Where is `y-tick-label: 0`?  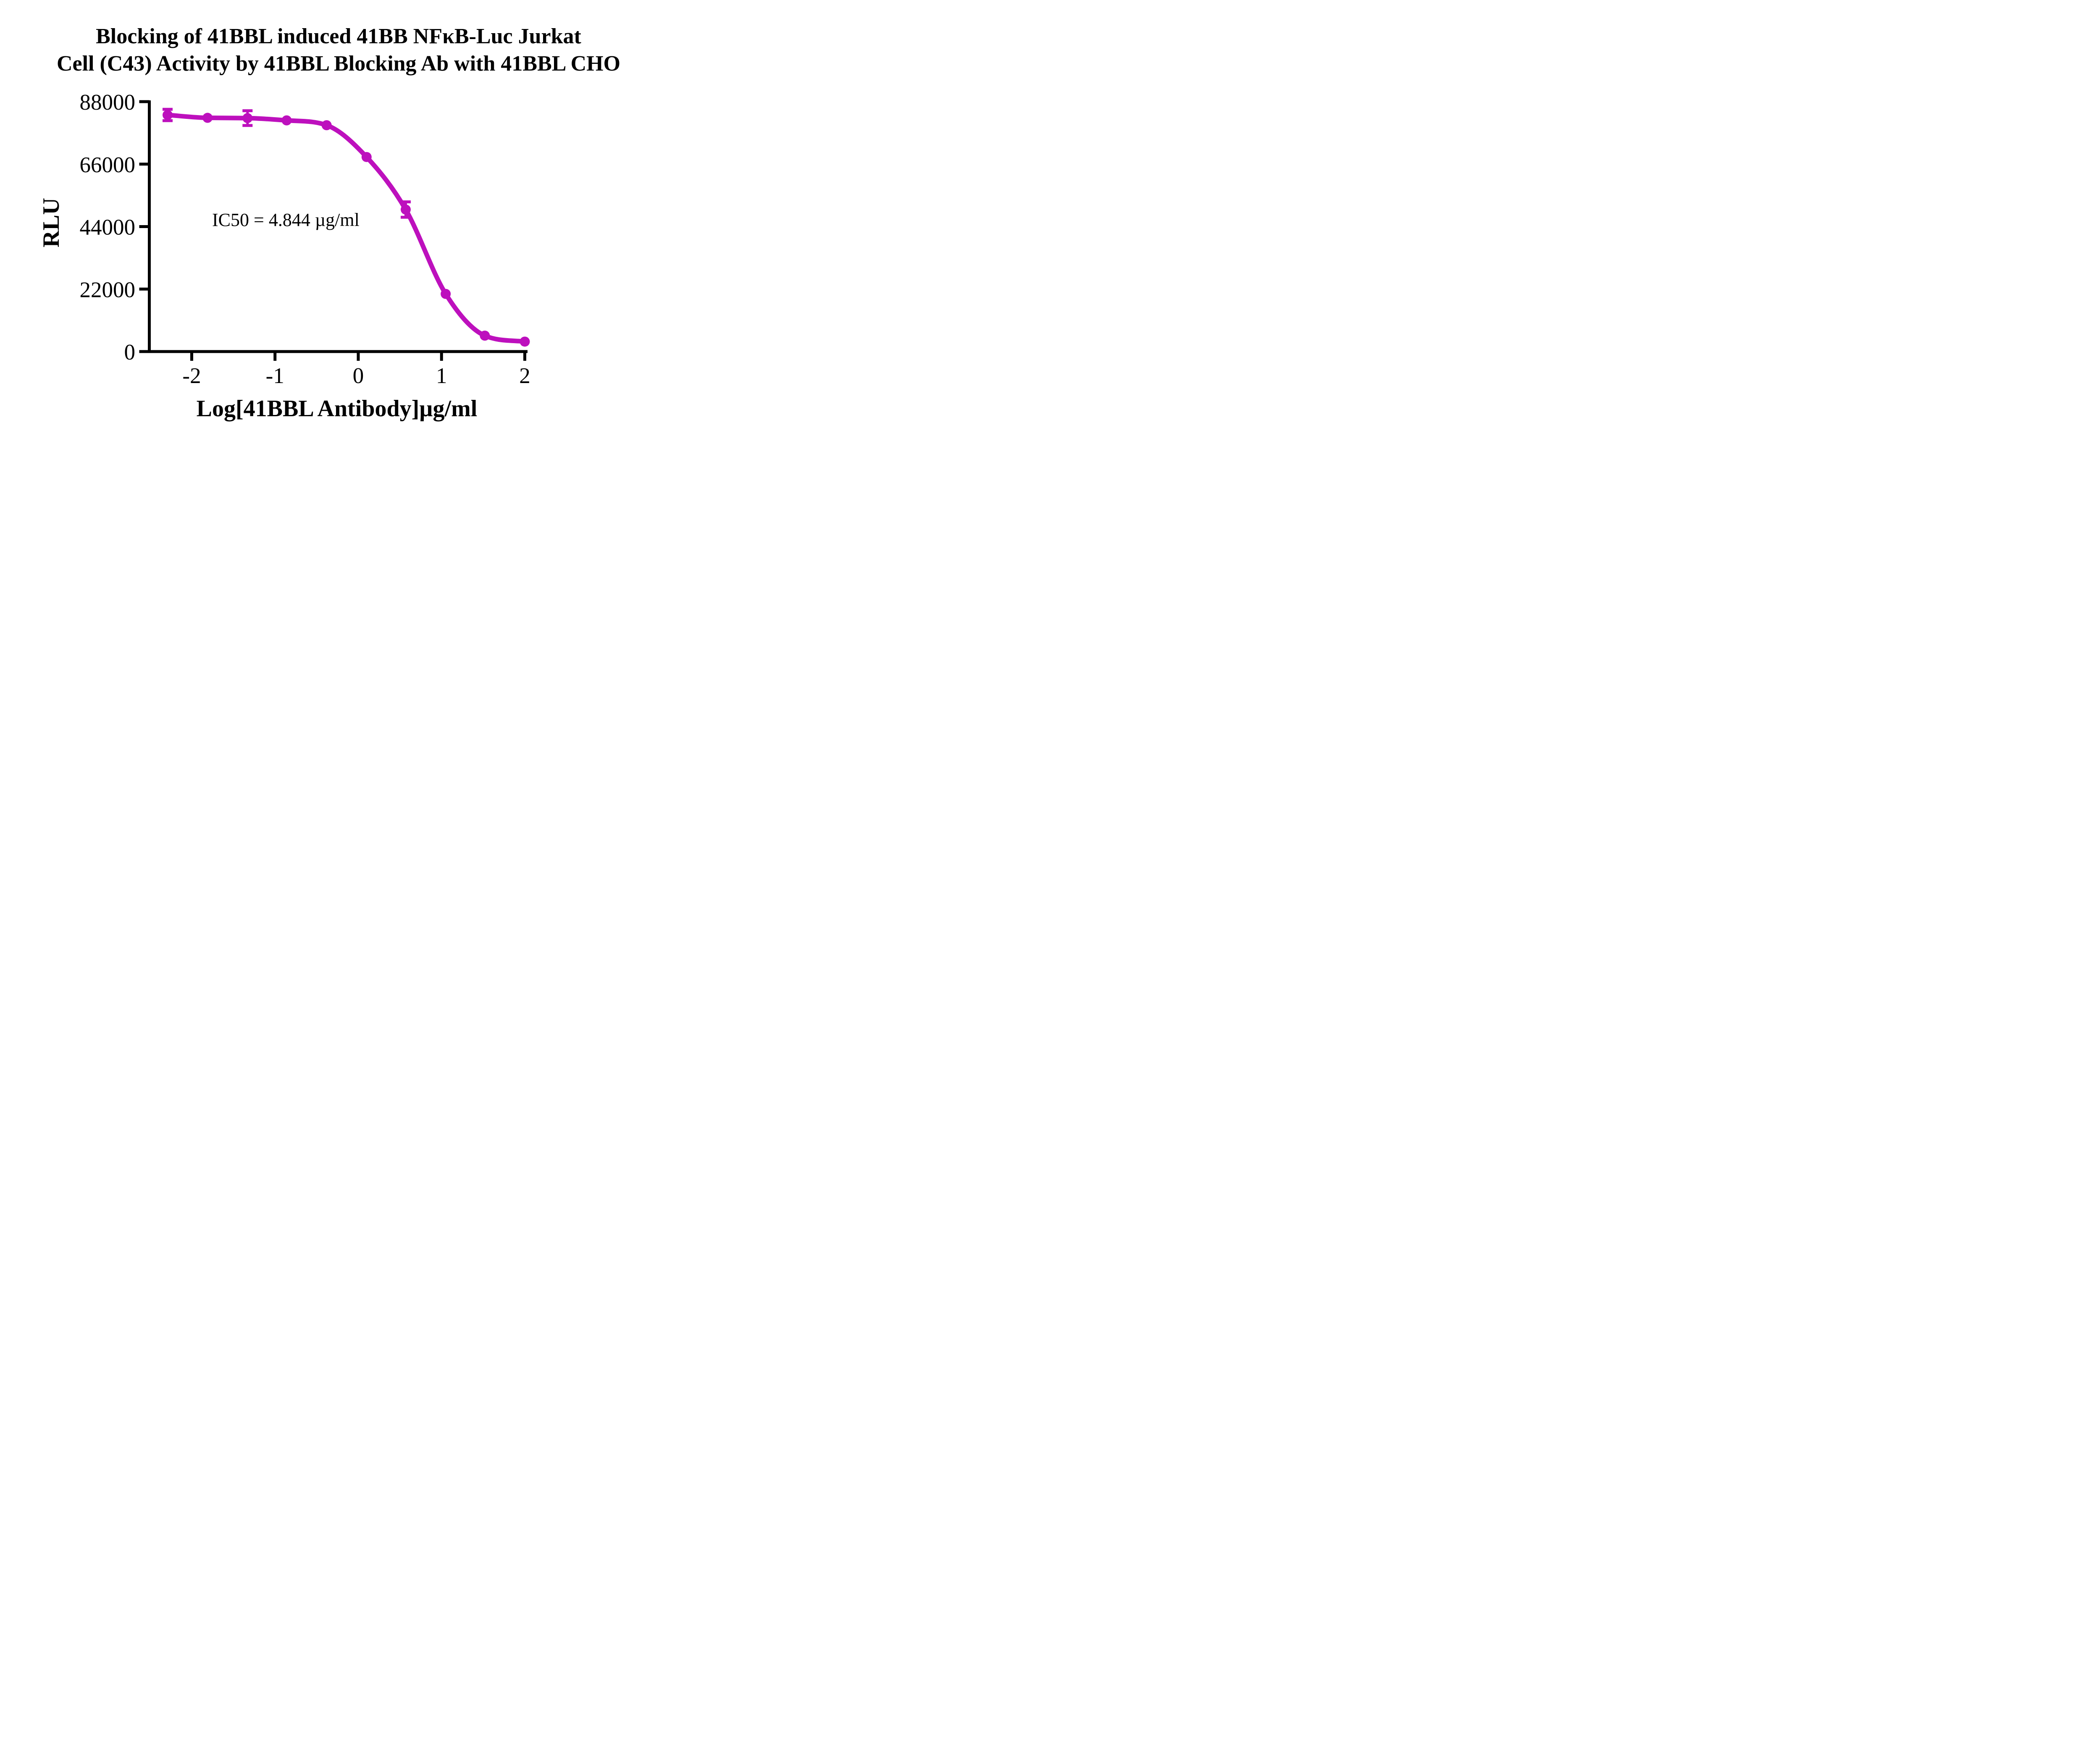
y-tick-label: 0 is located at coordinates (130, 352).